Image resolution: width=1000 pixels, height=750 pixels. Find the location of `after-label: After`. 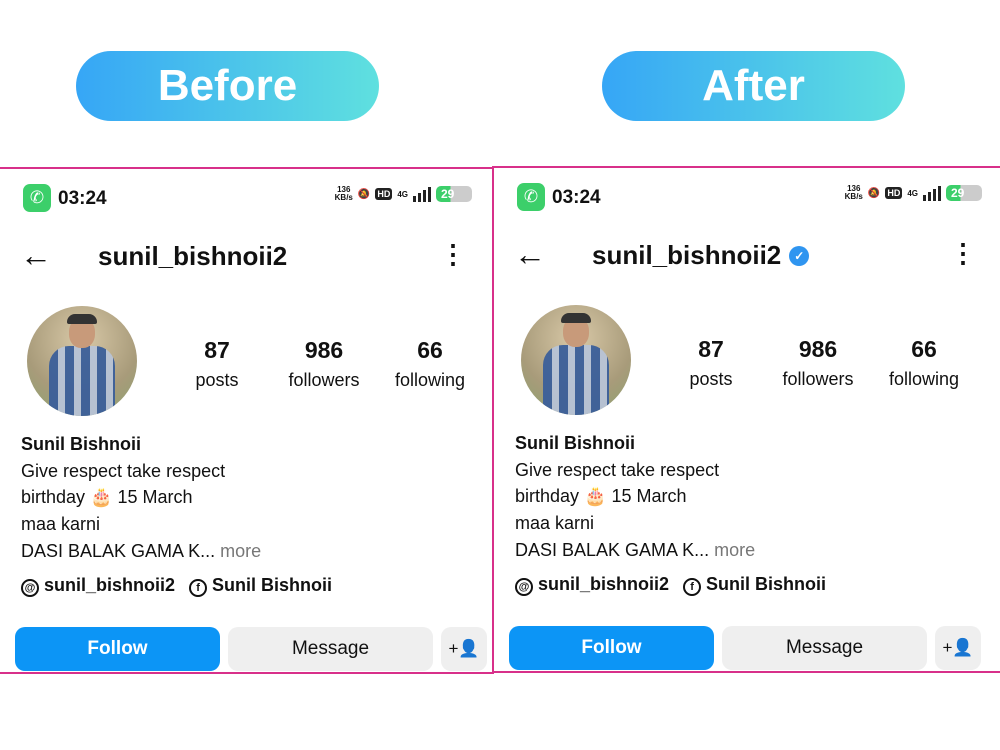

after-label: After is located at coordinates (753, 86).